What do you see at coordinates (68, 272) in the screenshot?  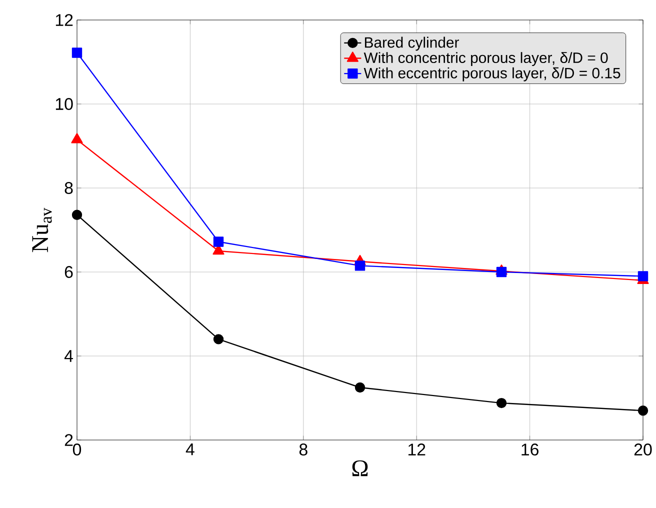 I see `y-tick-label: 6` at bounding box center [68, 272].